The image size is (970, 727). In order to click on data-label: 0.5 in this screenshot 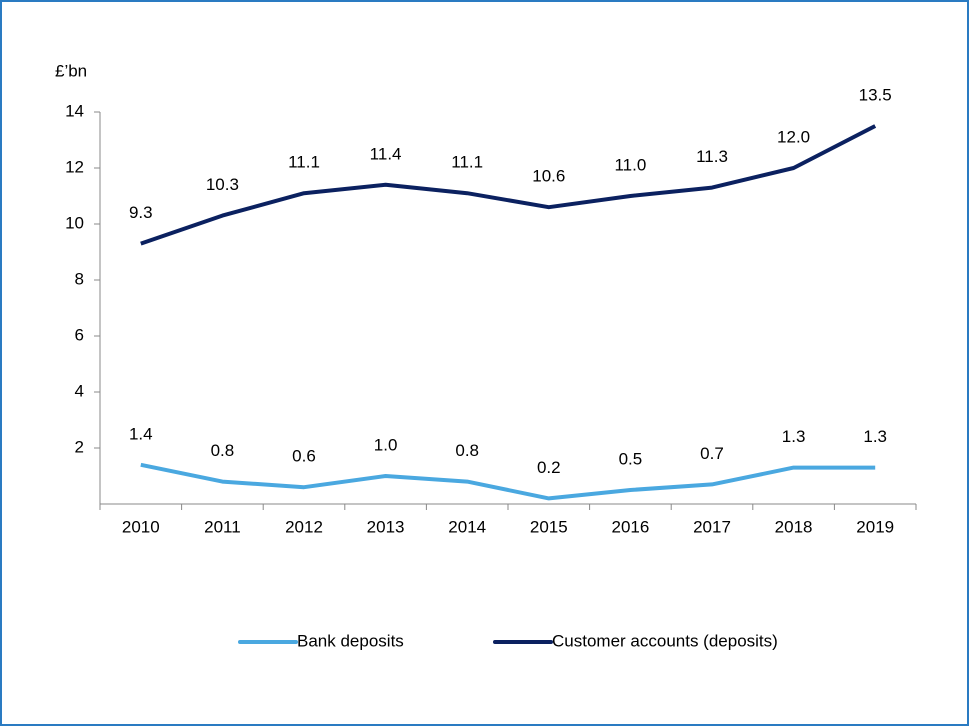, I will do `click(631, 458)`.